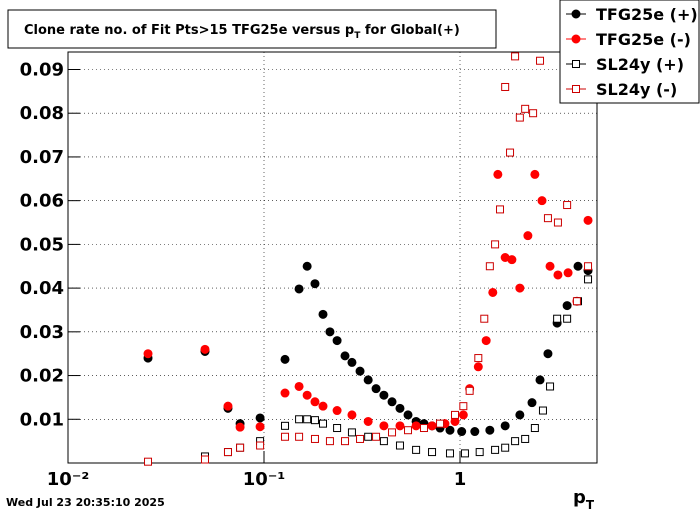  Describe the element at coordinates (629, 52) in the screenshot. I see `legend-box` at that location.